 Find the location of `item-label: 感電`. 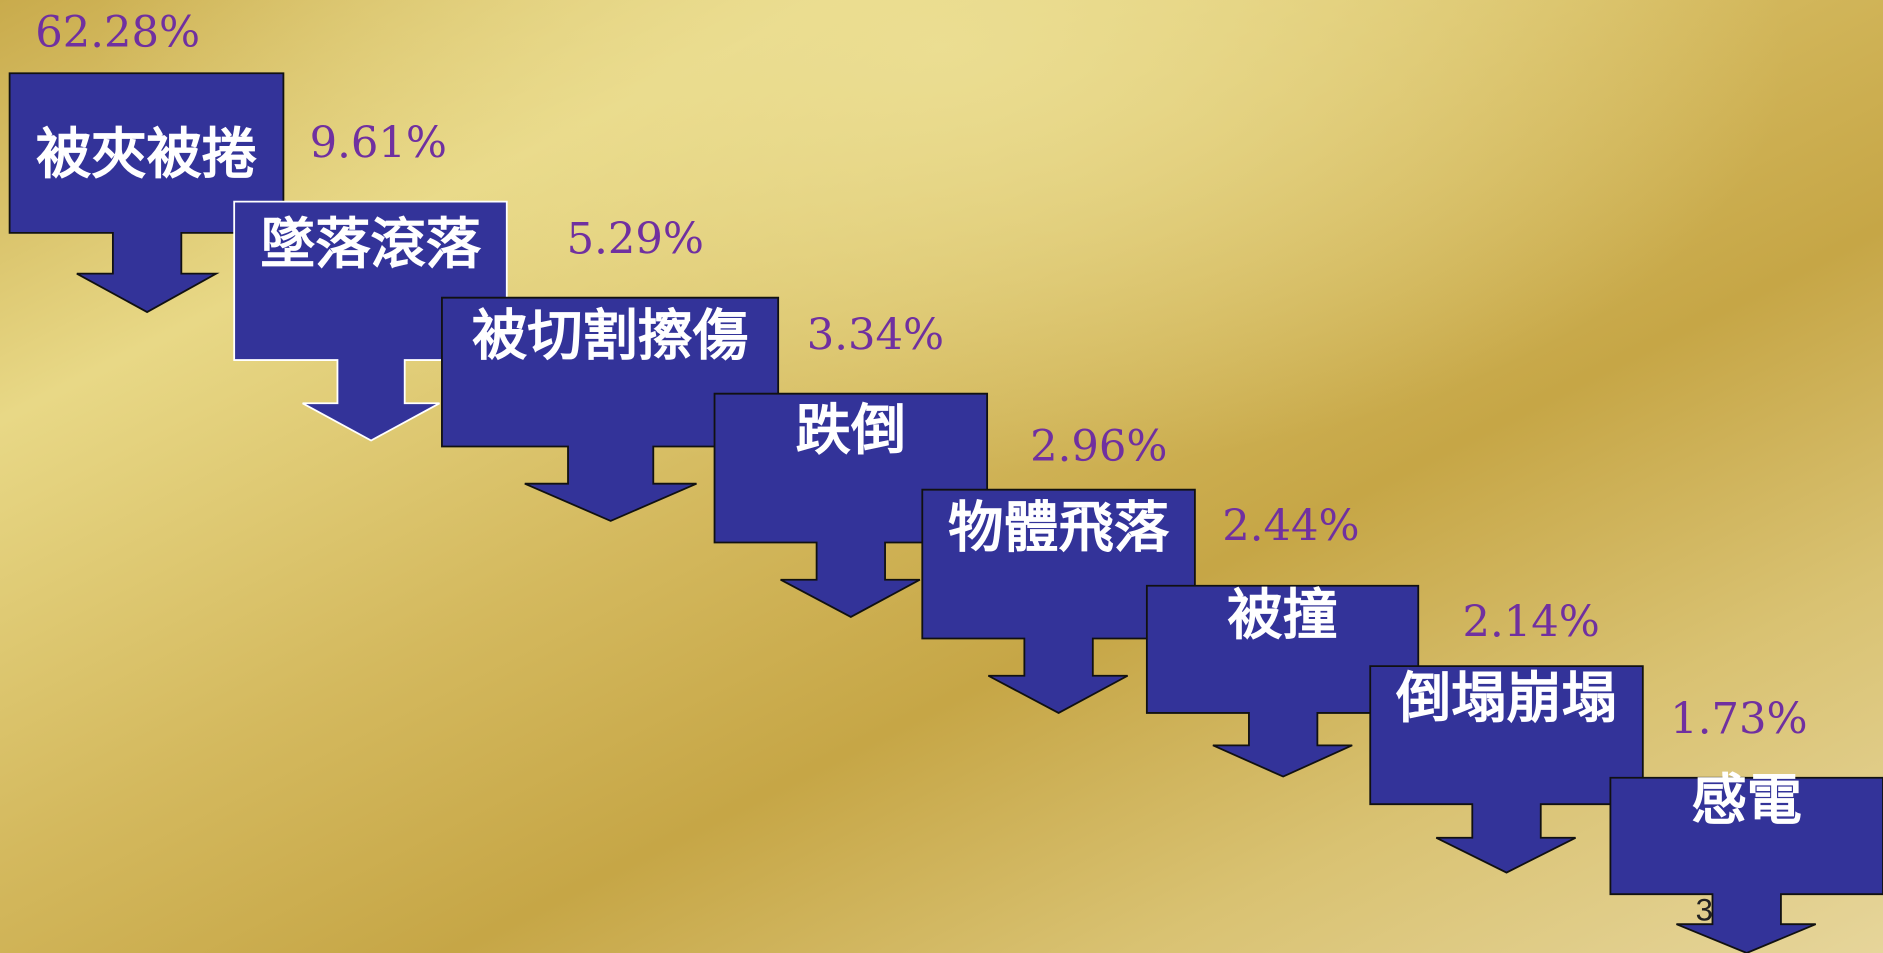

item-label: 感電 is located at coordinates (1746, 800).